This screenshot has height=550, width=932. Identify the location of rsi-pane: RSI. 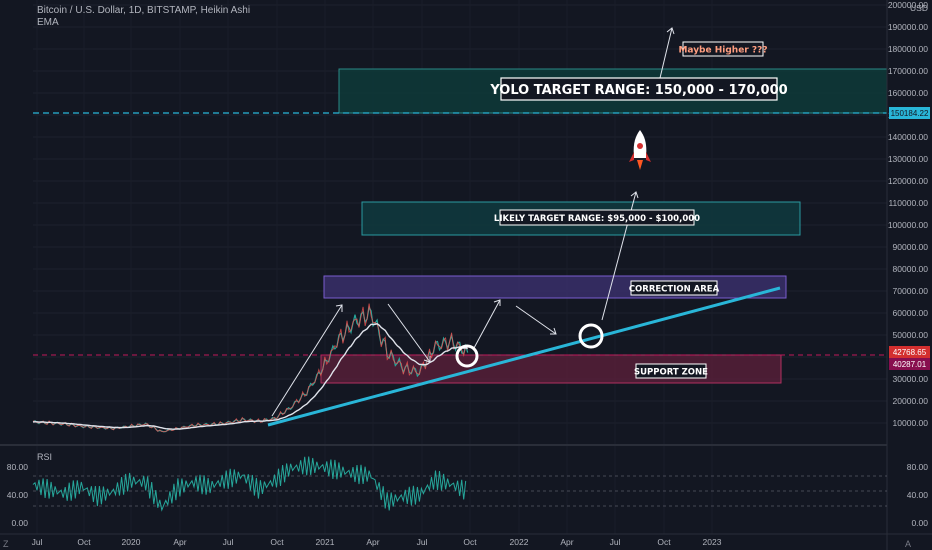
(459, 482).